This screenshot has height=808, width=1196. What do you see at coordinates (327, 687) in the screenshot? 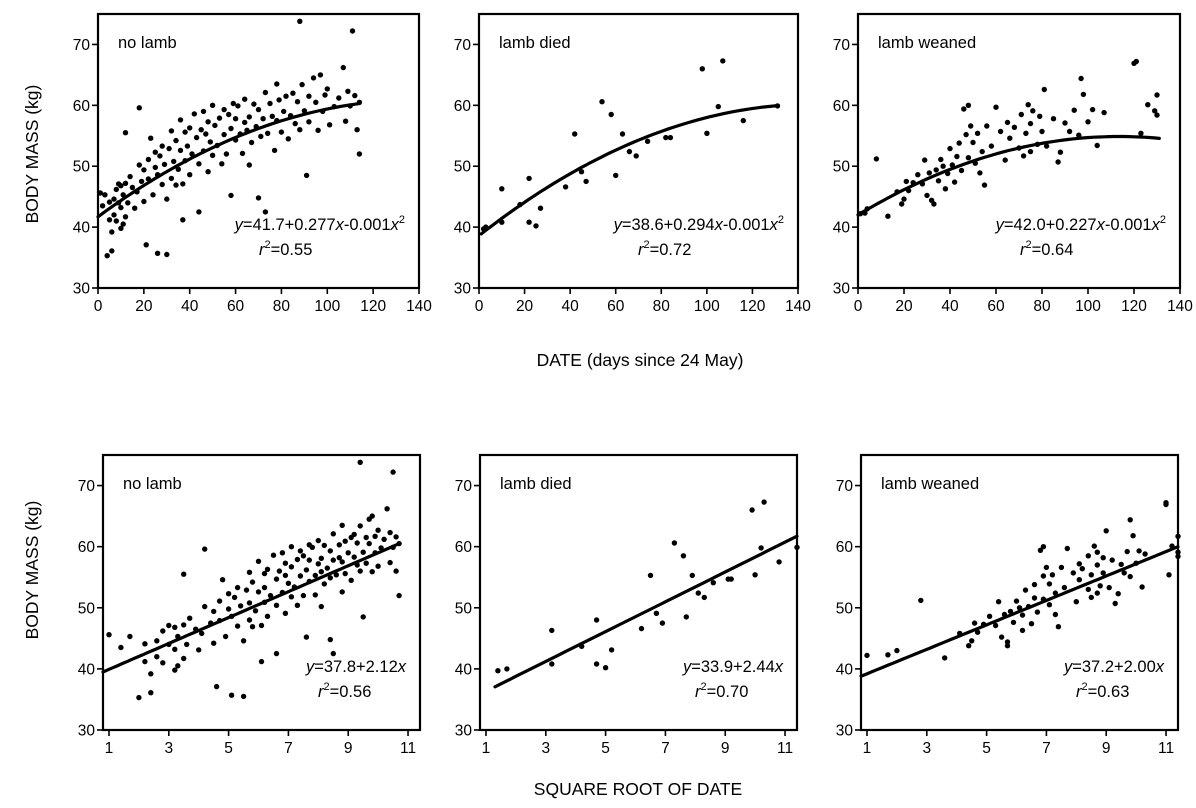
I see `r-squared-part: 2` at bounding box center [327, 687].